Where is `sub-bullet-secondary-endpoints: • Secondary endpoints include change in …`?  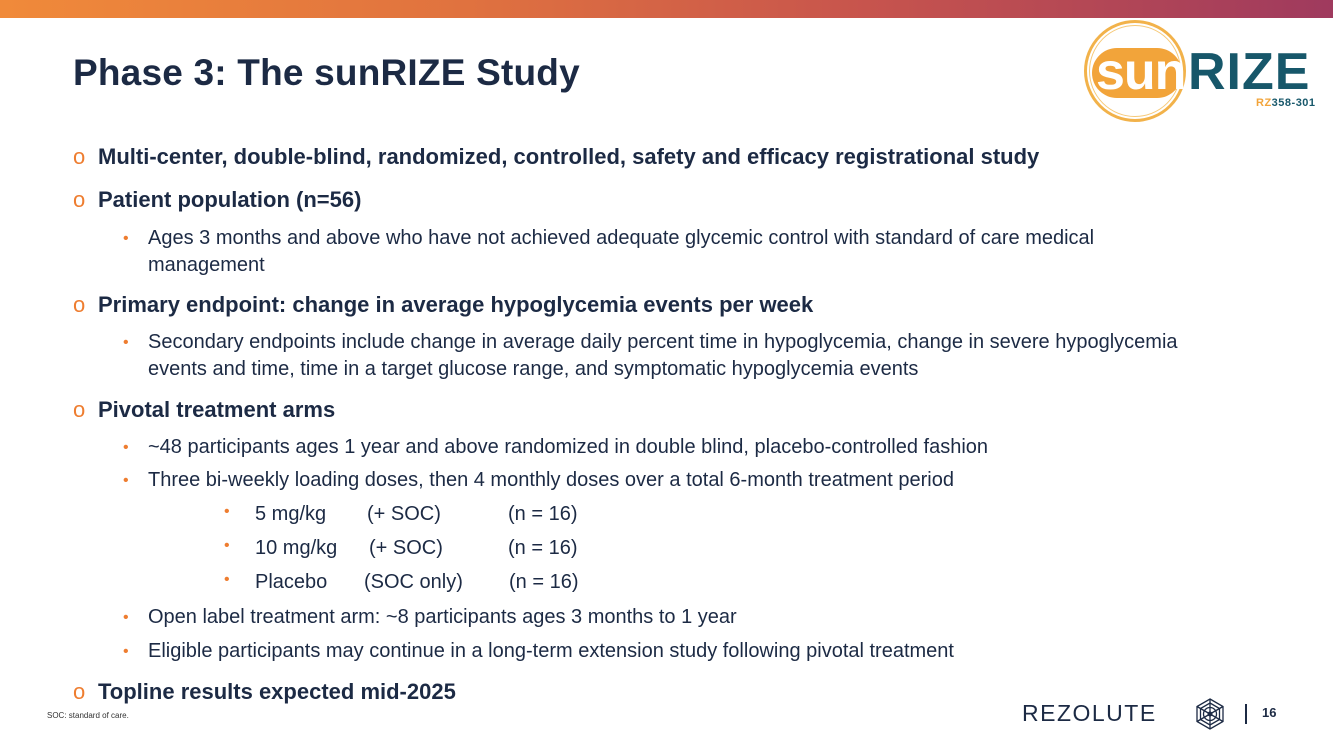 sub-bullet-secondary-endpoints: • Secondary endpoints include change in … is located at coordinates (653, 356).